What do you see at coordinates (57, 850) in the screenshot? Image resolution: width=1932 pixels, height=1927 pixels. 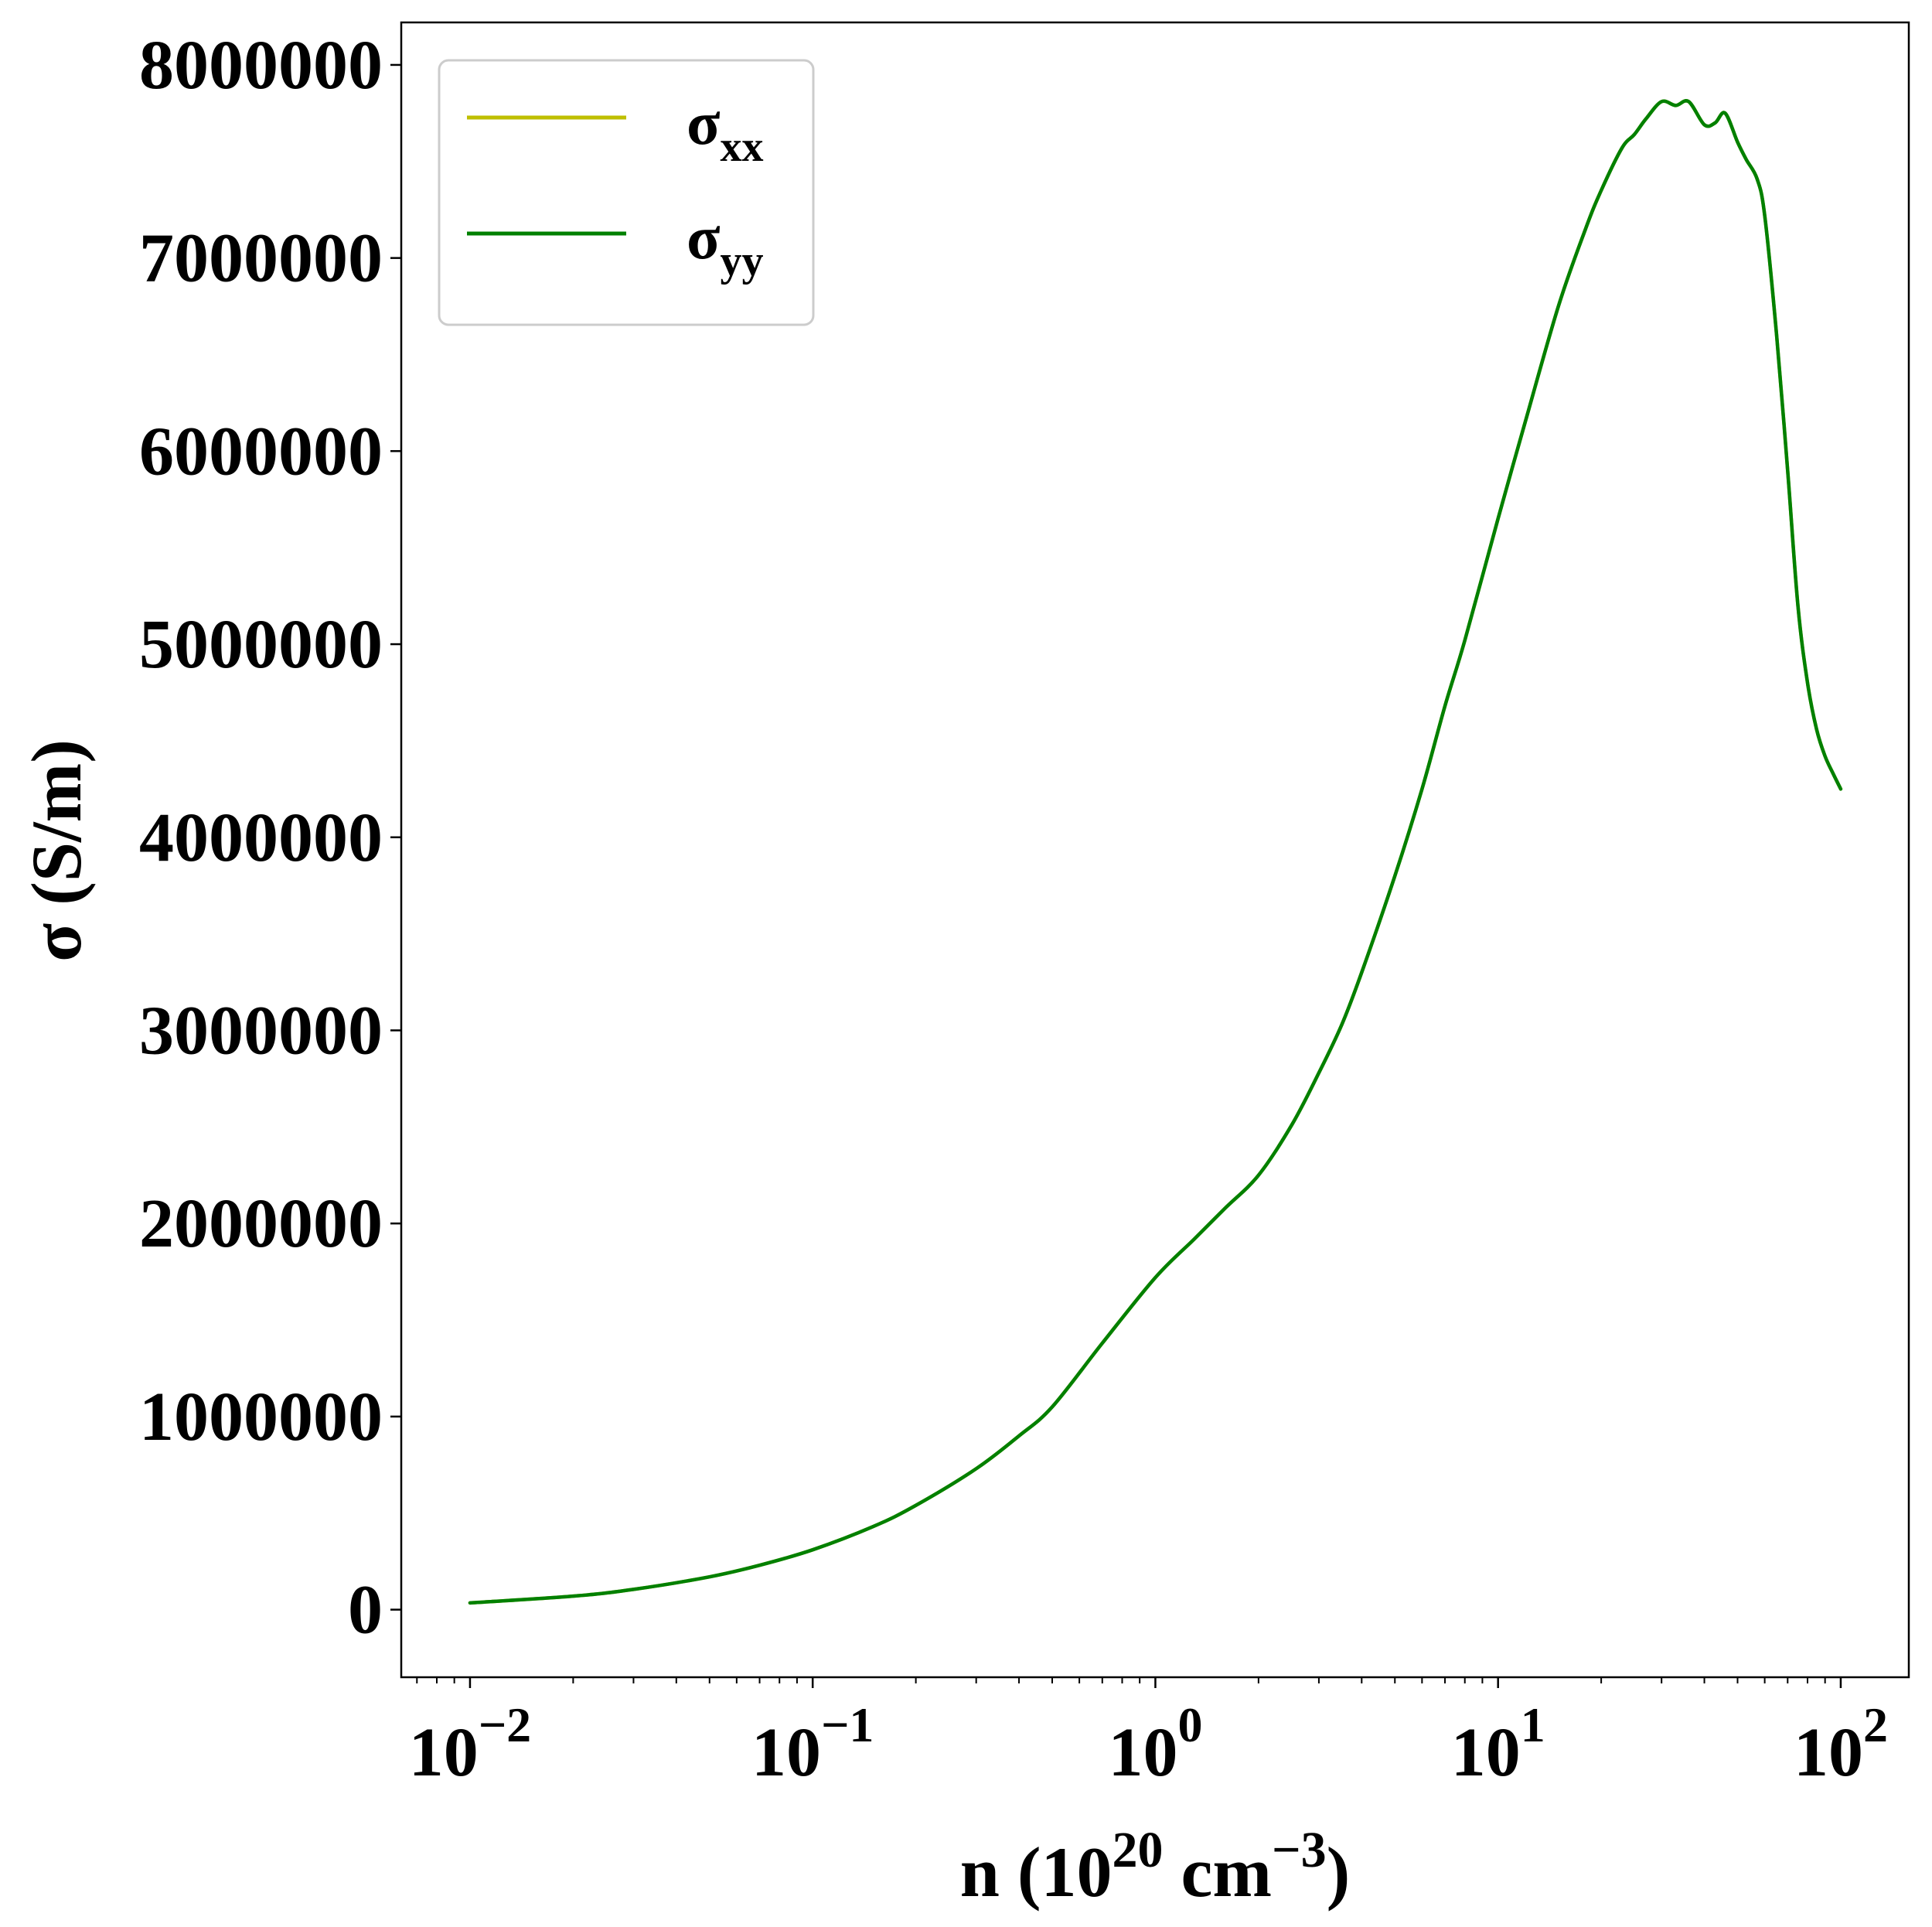 I see `y-axis-label: σ (S/m)` at bounding box center [57, 850].